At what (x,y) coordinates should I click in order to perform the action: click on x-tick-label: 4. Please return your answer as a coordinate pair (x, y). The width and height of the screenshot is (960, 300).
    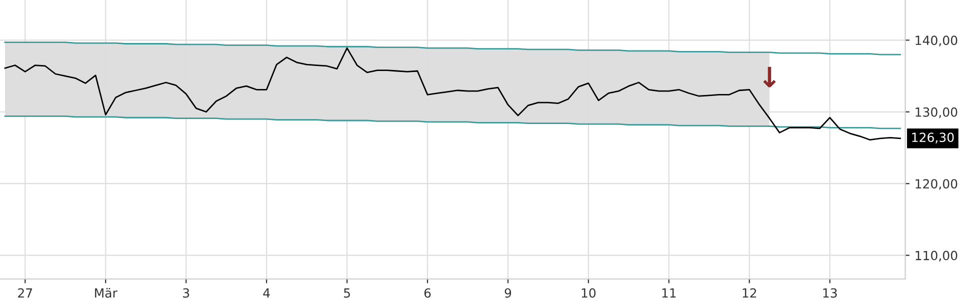
    Looking at the image, I should click on (266, 293).